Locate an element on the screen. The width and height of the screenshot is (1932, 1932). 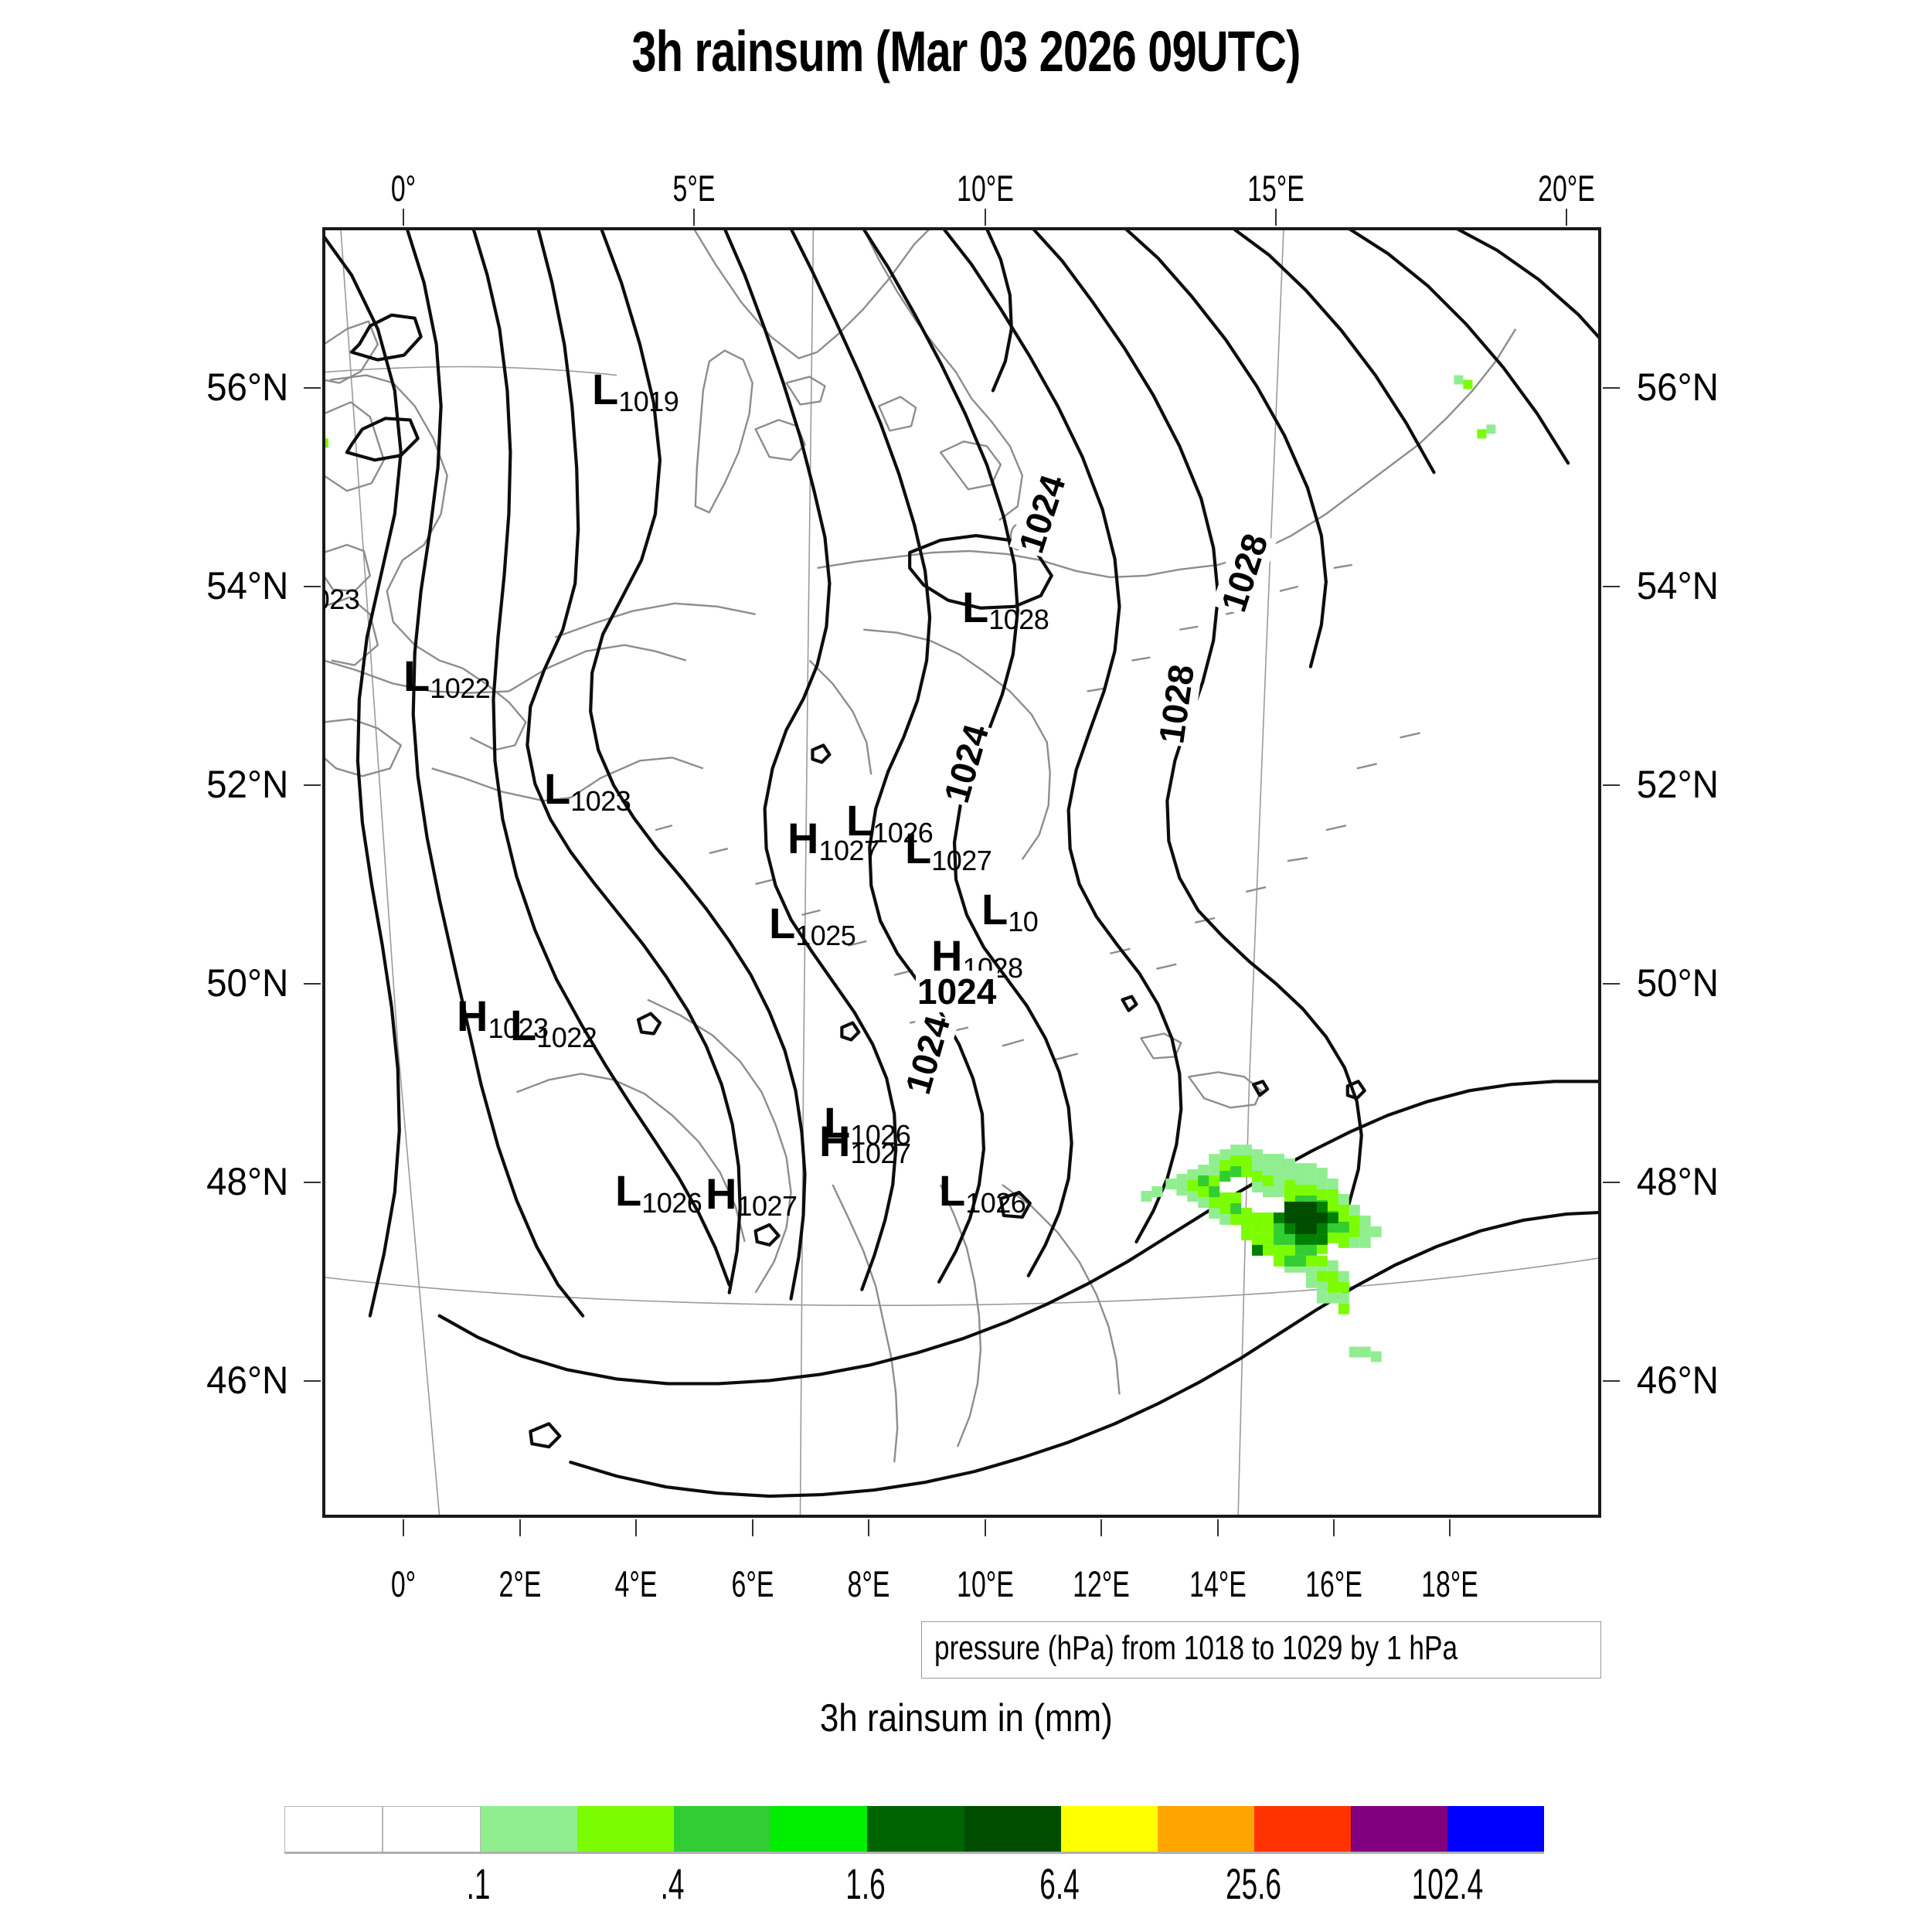
contour-label: 1024 is located at coordinates (957, 992).